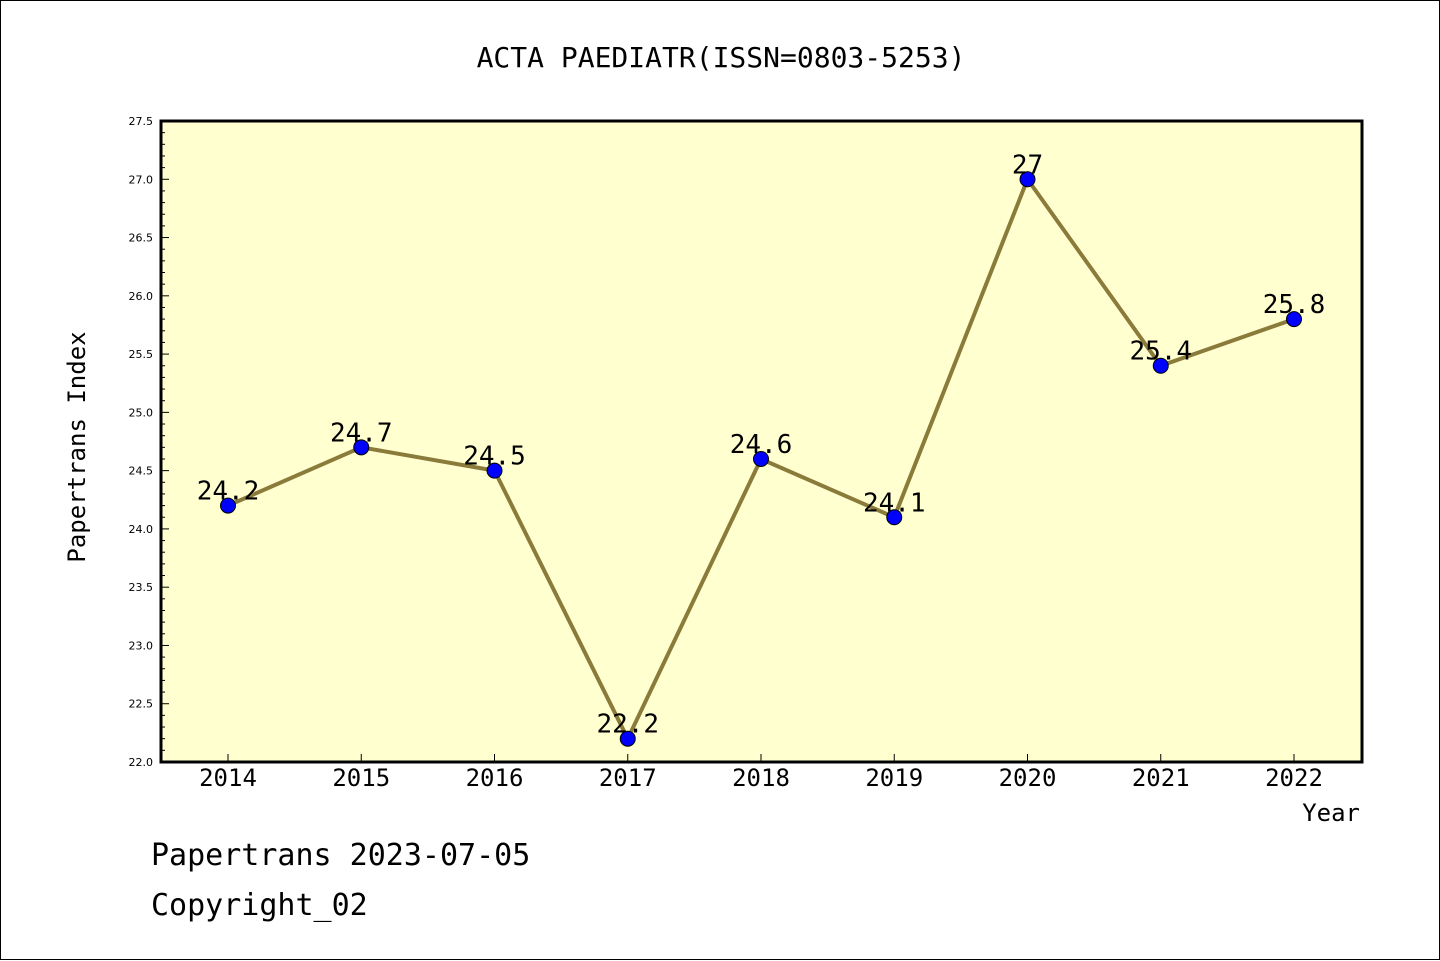 The image size is (1440, 961). Describe the element at coordinates (141, 238) in the screenshot. I see `y-tick-label: 26.5` at that location.